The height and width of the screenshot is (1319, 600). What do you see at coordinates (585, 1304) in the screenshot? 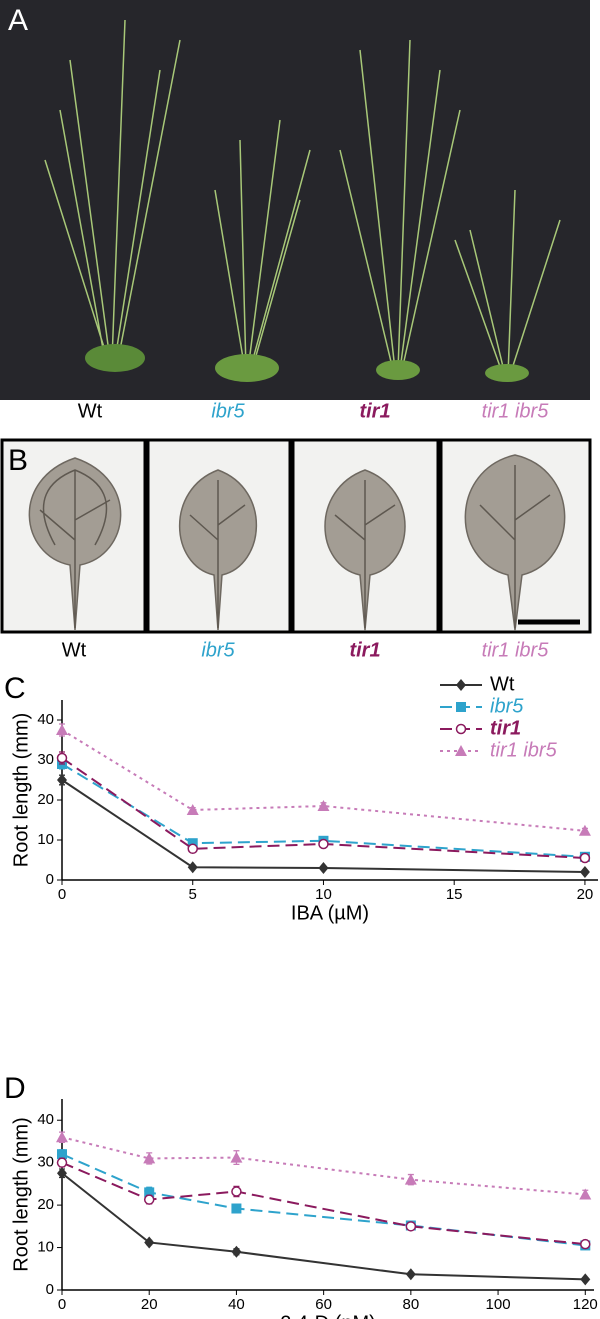
I see `x-tick-label: 120` at bounding box center [585, 1304].